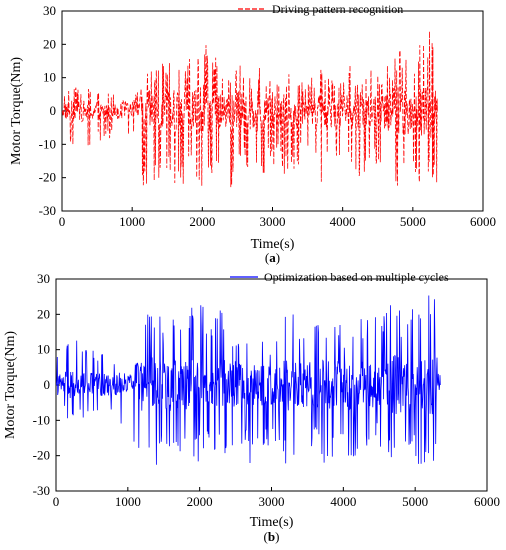 Image resolution: width=506 pixels, height=550 pixels. What do you see at coordinates (272, 536) in the screenshot?
I see `panel-caption: (b)` at bounding box center [272, 536].